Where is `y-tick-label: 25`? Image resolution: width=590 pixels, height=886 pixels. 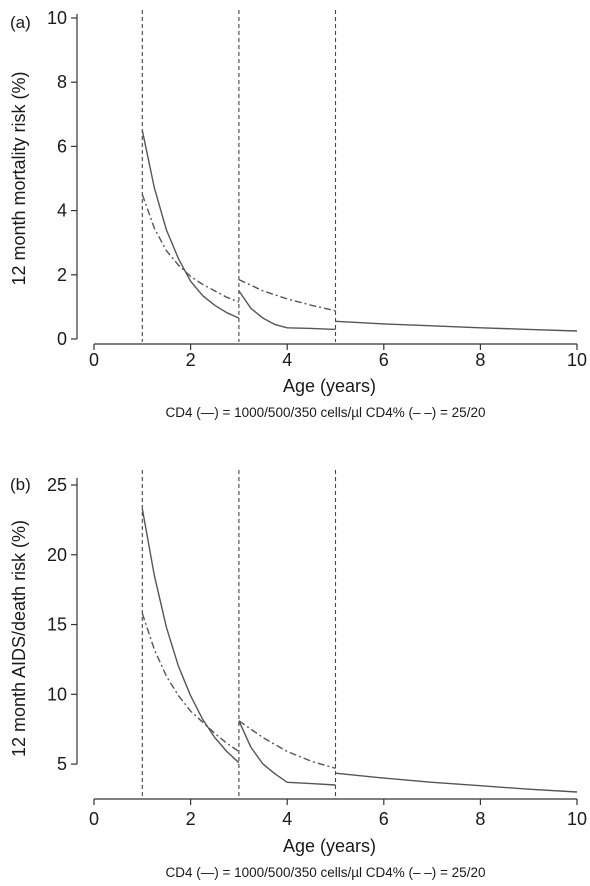
y-tick-label: 25 is located at coordinates (57, 485).